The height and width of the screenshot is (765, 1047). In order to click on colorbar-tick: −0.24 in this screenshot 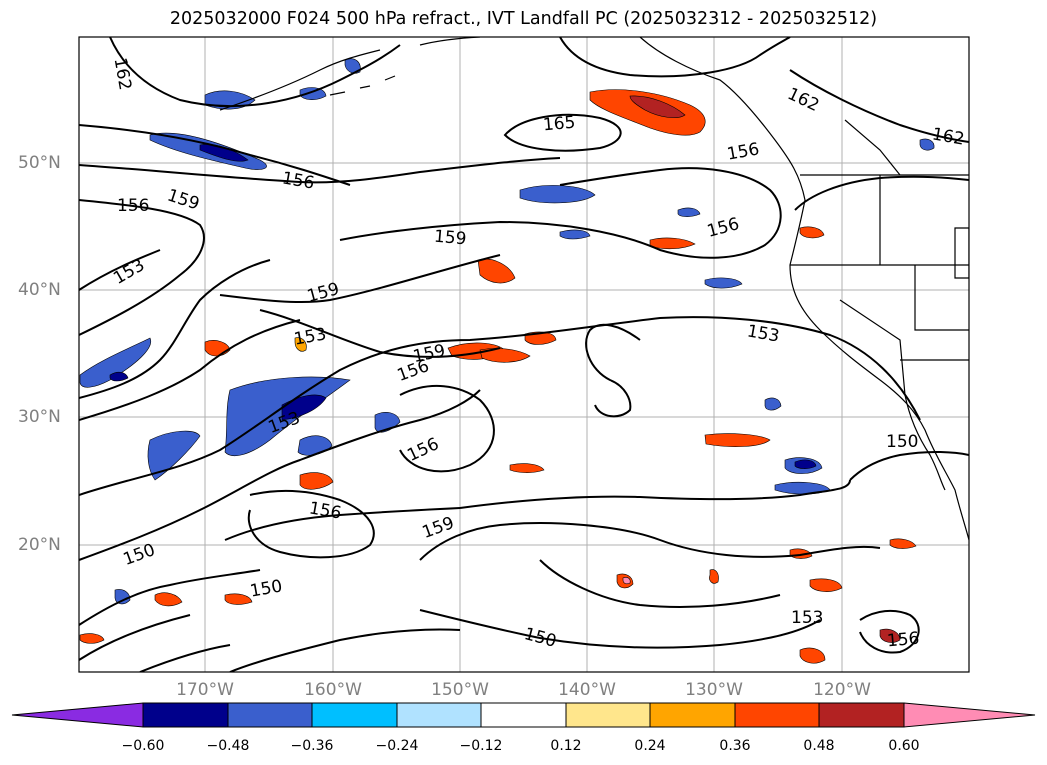, I will do `click(397, 746)`.